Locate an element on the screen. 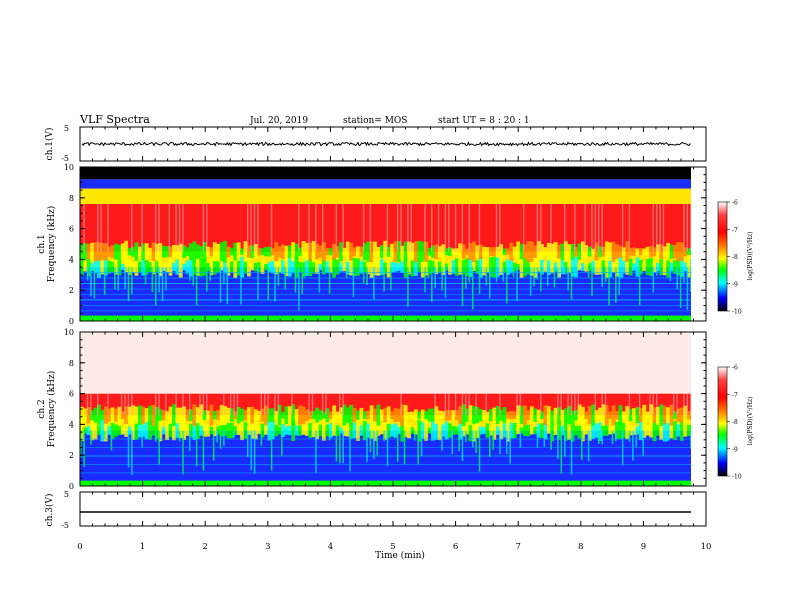 This screenshot has height=612, width=792. spectrogram-band is located at coordinates (385, 196).